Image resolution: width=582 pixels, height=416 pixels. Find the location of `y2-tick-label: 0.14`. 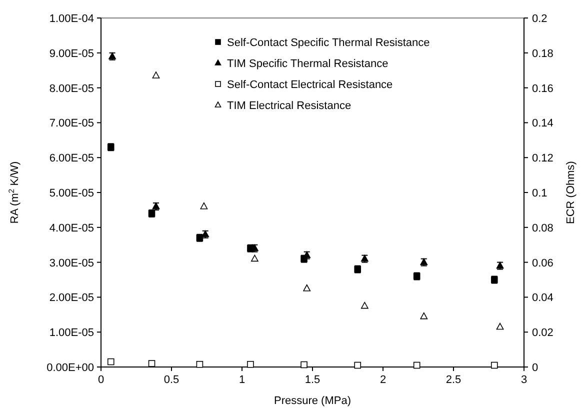

y2-tick-label: 0.14 is located at coordinates (543, 124).